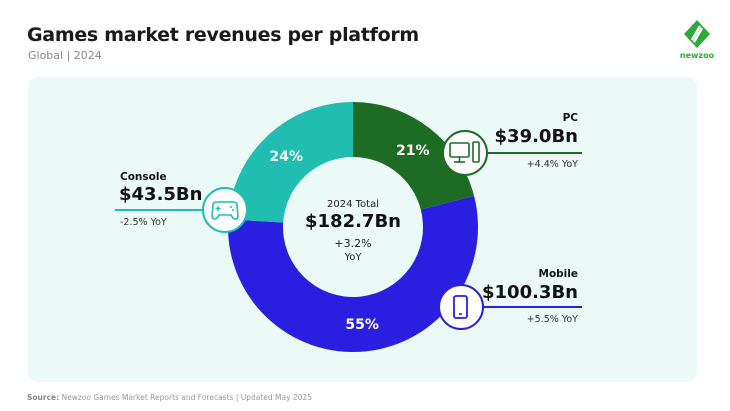 This screenshot has width=730, height=411. What do you see at coordinates (362, 325) in the screenshot?
I see `percent-label-mobile: 55%` at bounding box center [362, 325].